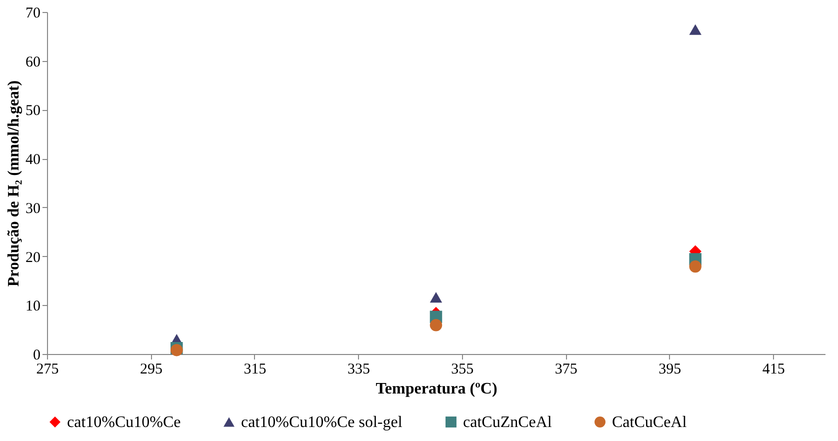 This screenshot has width=838, height=441. What do you see at coordinates (33, 258) in the screenshot?
I see `y-tick-label: 20` at bounding box center [33, 258].